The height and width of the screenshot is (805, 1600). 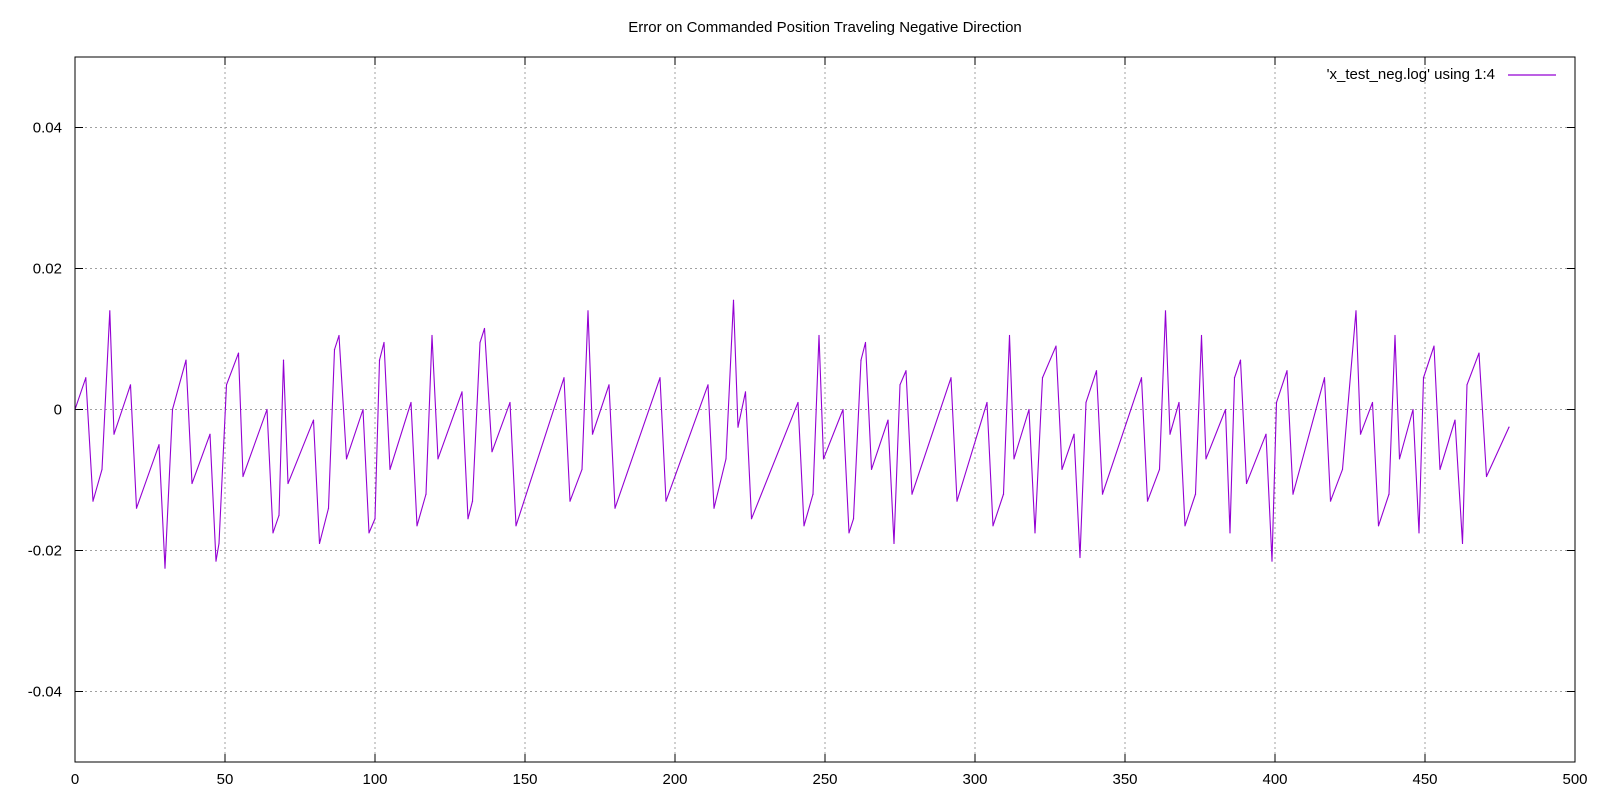 What do you see at coordinates (1274, 779) in the screenshot?
I see `x-tick-label: 400` at bounding box center [1274, 779].